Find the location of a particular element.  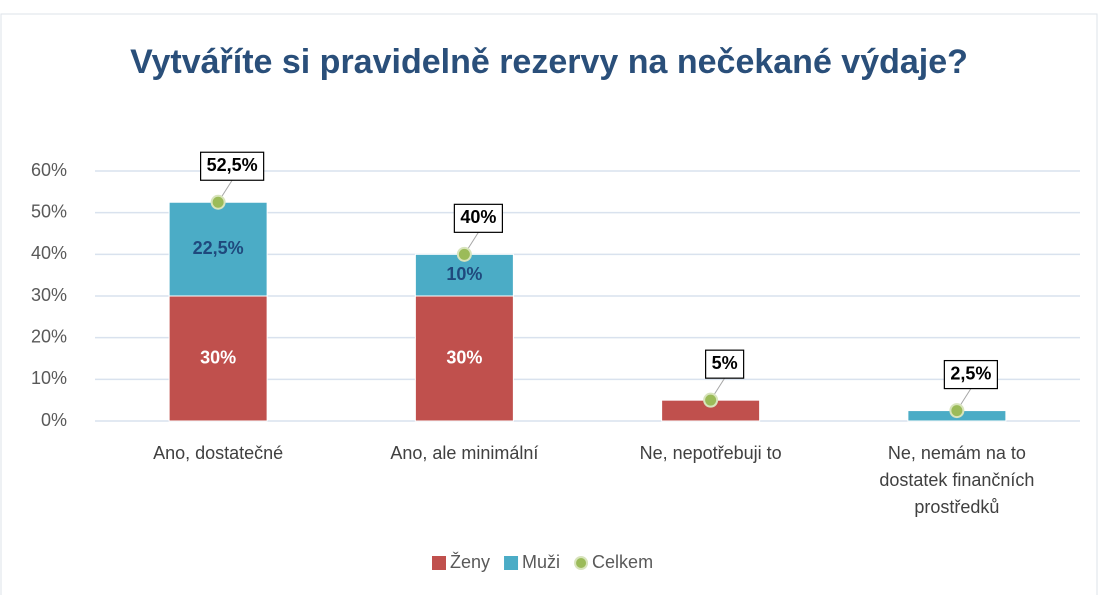

y-tick-label: 30% is located at coordinates (49, 295).